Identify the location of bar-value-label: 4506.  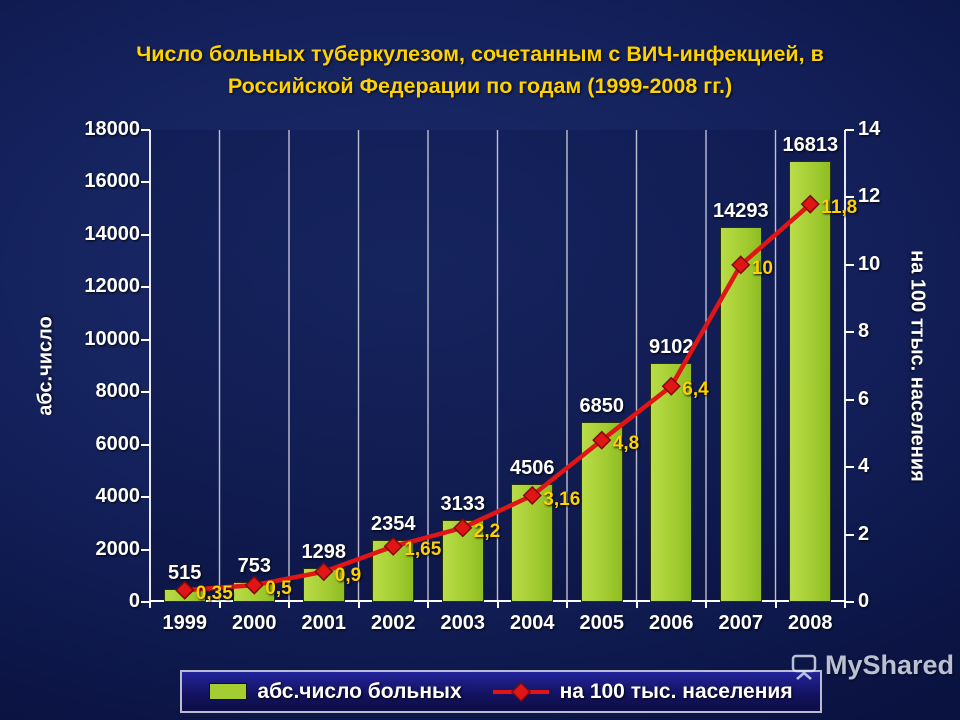
(532, 467).